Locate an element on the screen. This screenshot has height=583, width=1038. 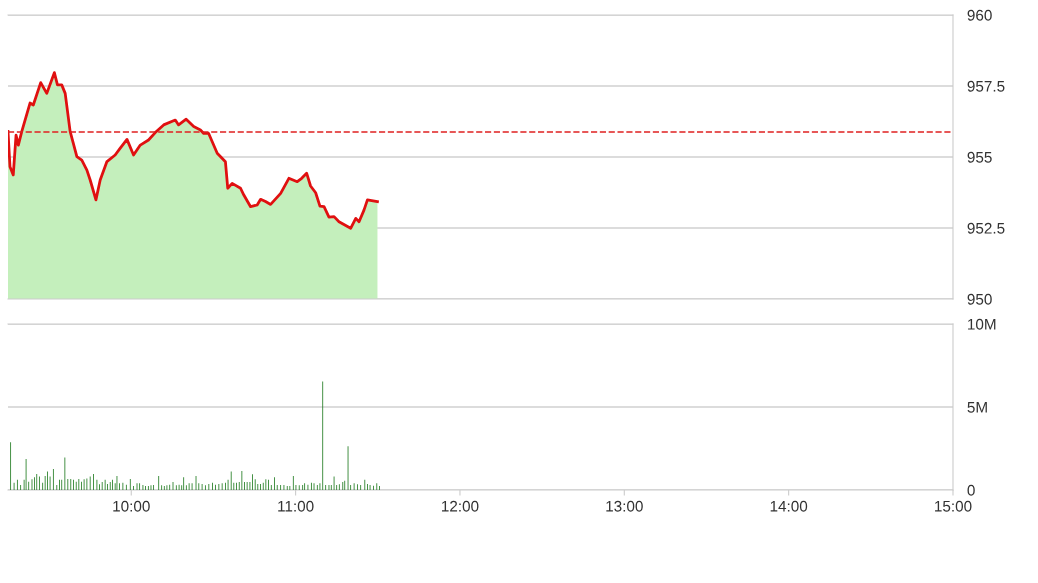
y-tick-label: 950 is located at coordinates (979, 299).